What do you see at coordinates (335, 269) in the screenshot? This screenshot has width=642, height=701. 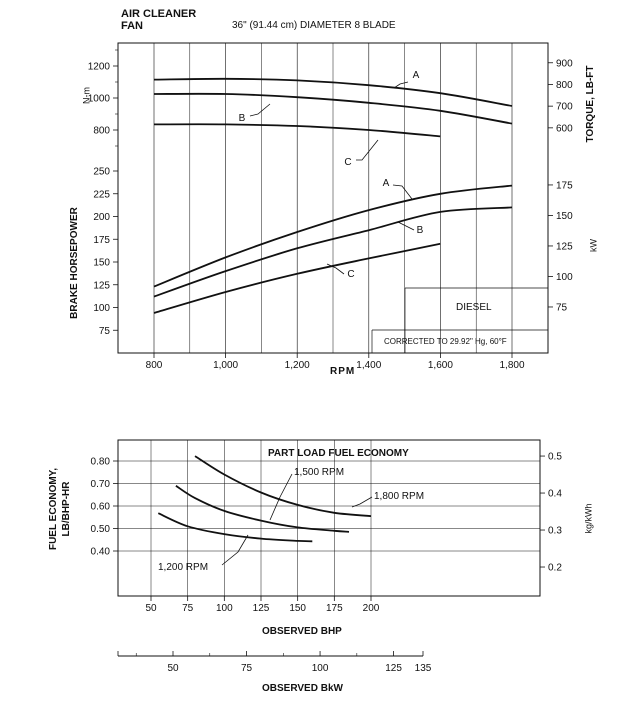 I see `power-c-leader` at bounding box center [335, 269].